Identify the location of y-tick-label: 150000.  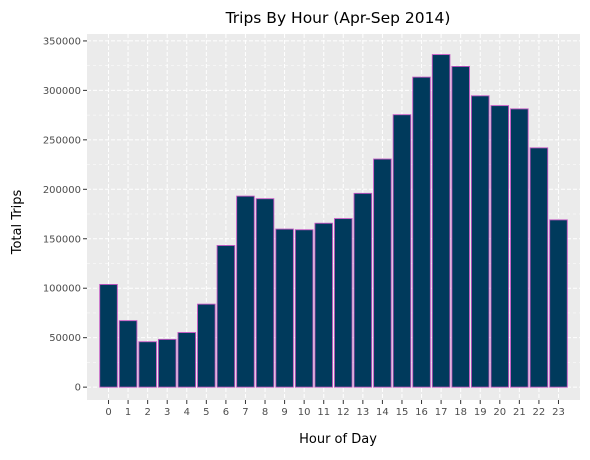
(62, 239).